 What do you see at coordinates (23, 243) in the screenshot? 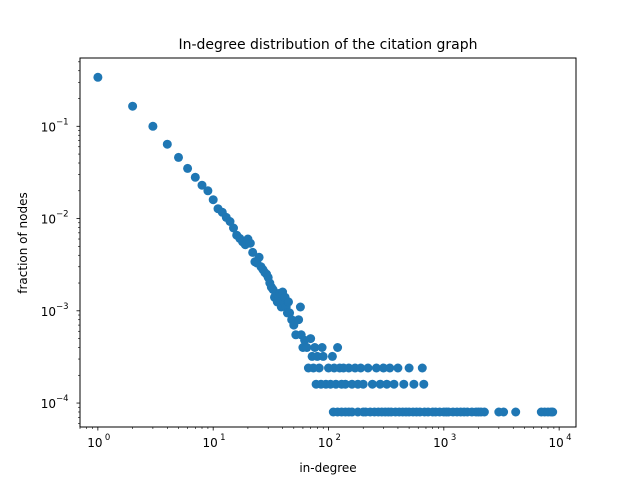
I see `y-axis-label: fraction of nodes` at bounding box center [23, 243].